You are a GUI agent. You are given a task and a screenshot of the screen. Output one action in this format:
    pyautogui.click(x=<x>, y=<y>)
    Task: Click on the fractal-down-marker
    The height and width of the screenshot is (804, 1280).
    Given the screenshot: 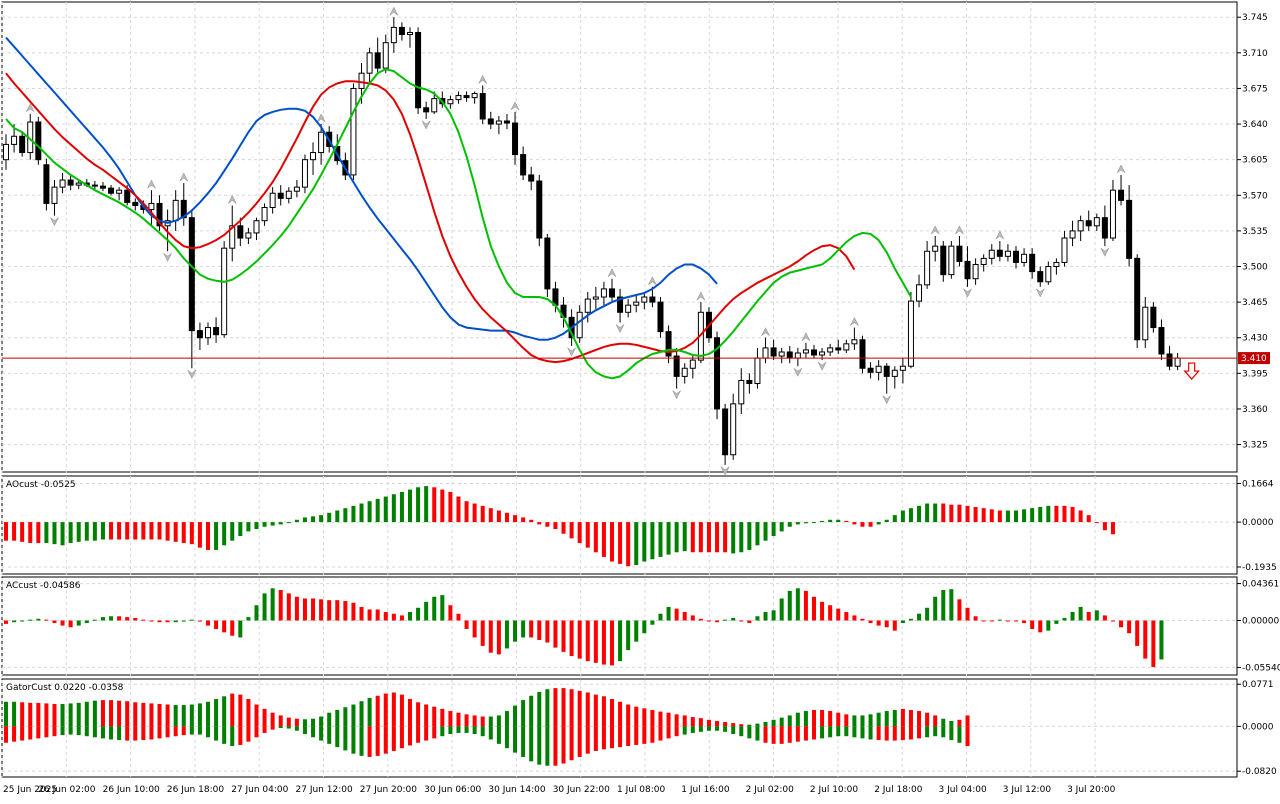 What is the action you would take?
    pyautogui.click(x=676, y=395)
    